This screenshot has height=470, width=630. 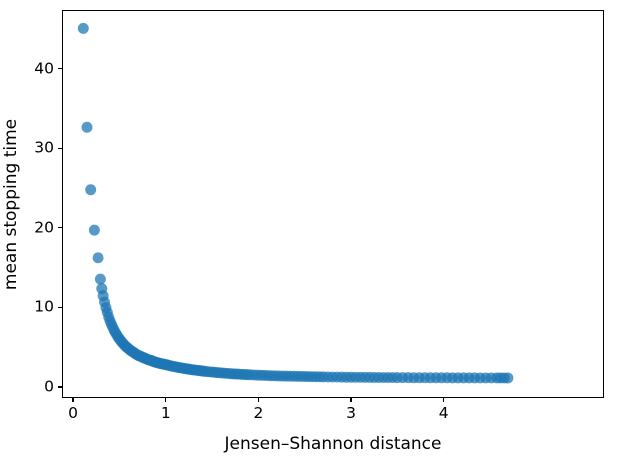 What do you see at coordinates (443, 413) in the screenshot?
I see `x-tick-label: 4` at bounding box center [443, 413].